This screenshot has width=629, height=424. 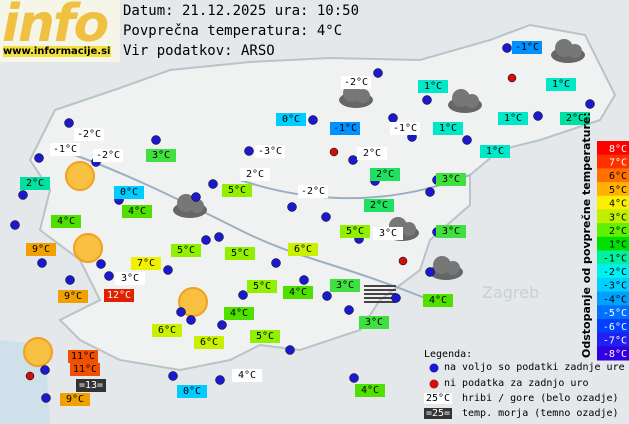 What do you see at coordinates (516, 383) in the screenshot?
I see `legend-text: ni podatka za zadnjo uro` at bounding box center [516, 383].